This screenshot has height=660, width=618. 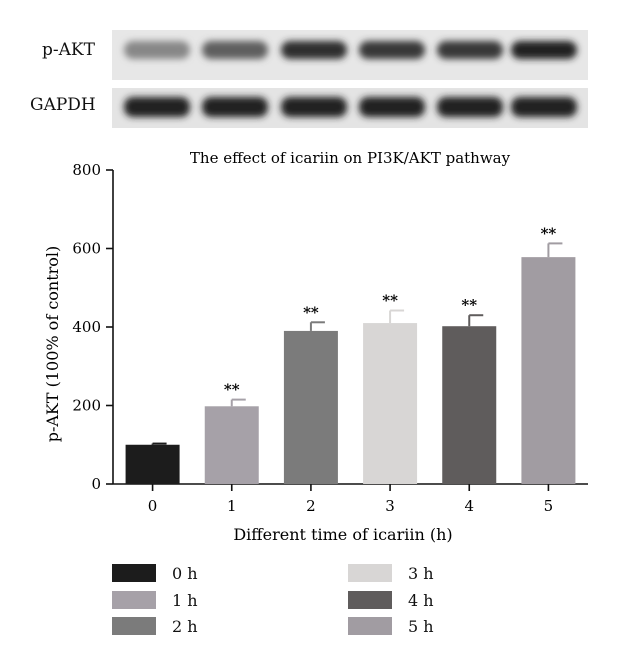 I want to click on blot-strip-p-akt, so click(x=350, y=55).